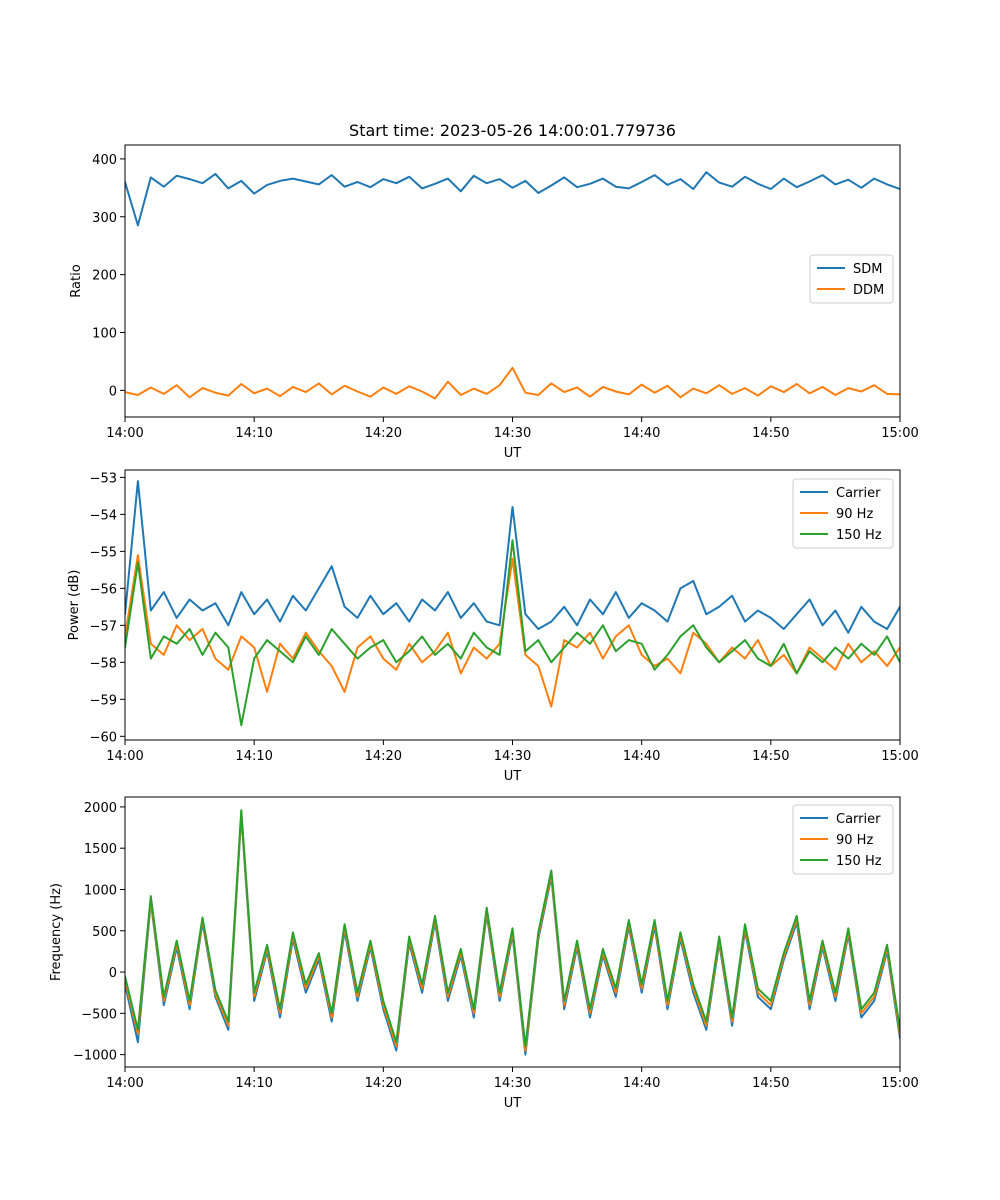 This screenshot has width=1000, height=1200. I want to click on y-axis-label: Frequency (Hz), so click(56, 932).